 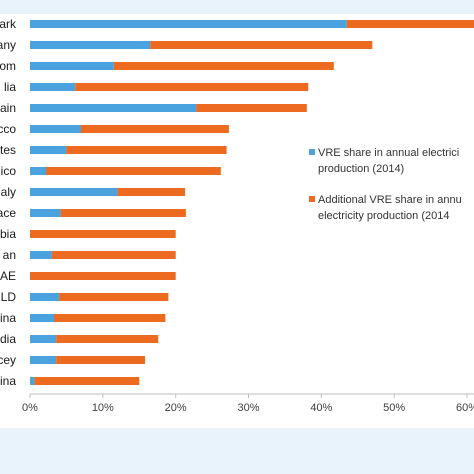 I want to click on legend-label: Additional VRE share in annu, so click(x=390, y=200).